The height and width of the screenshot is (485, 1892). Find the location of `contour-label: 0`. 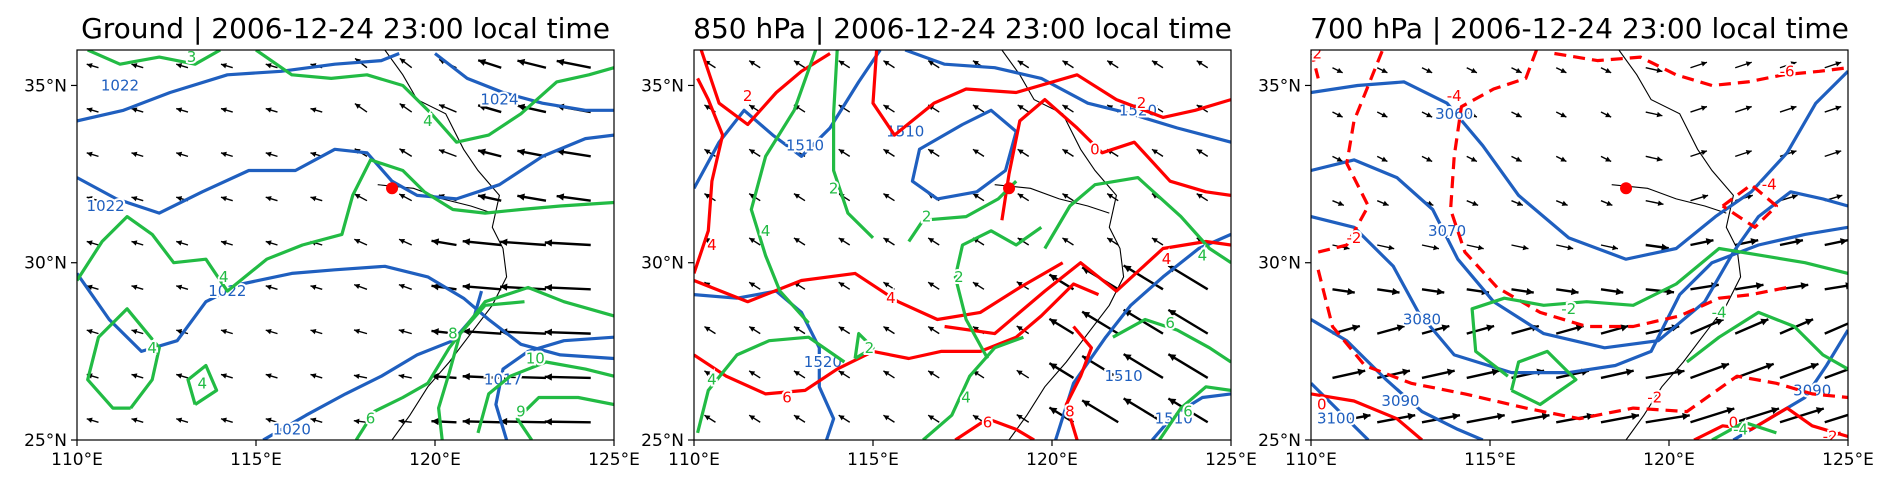

contour-label: 0 is located at coordinates (1095, 149).